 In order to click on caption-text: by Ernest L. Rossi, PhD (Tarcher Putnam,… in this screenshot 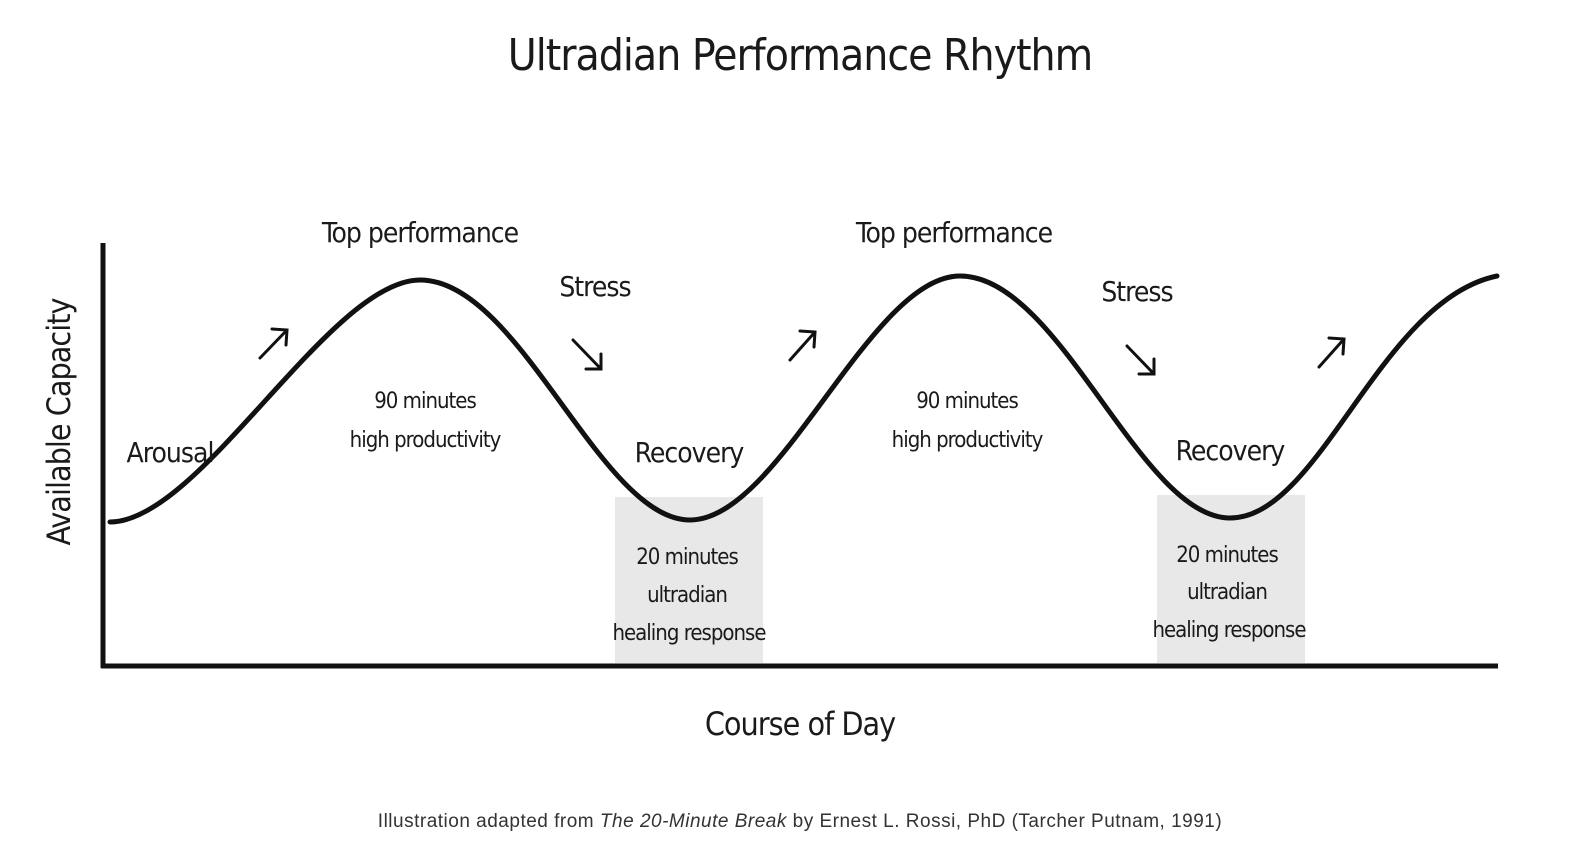, I will do `click(1008, 821)`.